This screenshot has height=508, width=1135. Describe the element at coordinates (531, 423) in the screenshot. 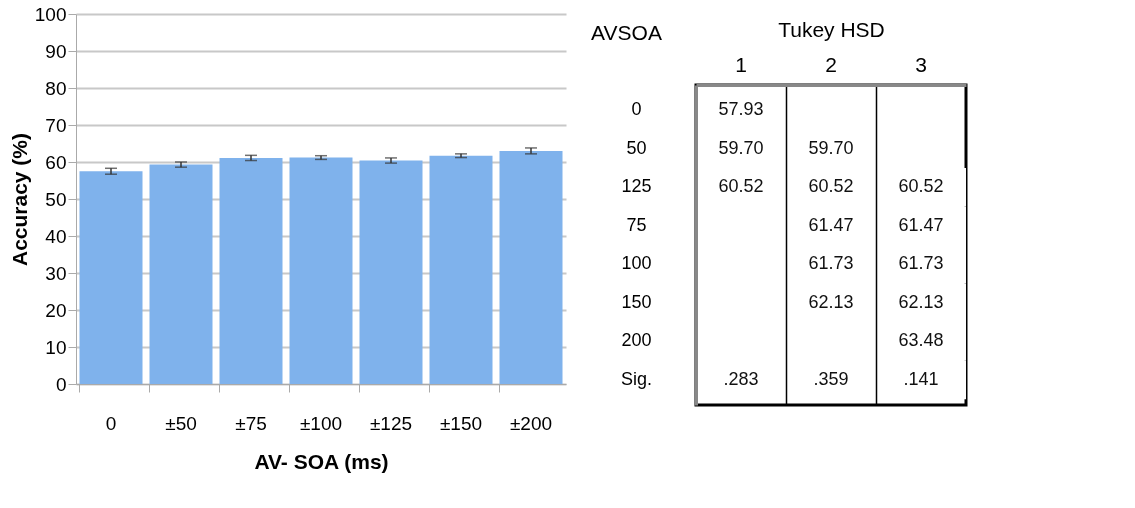

I see `x-tick-label: ±200` at that location.